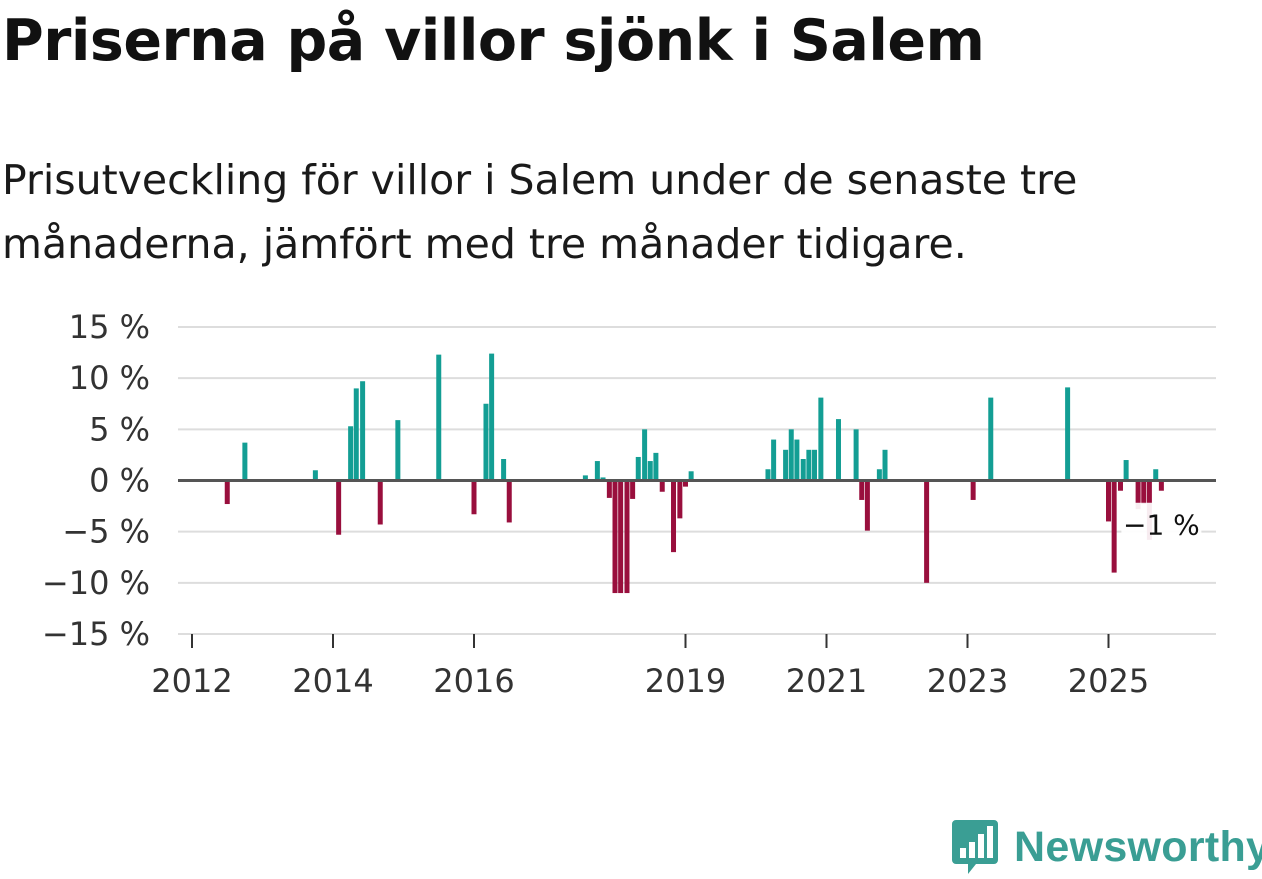 The width and height of the screenshot is (1262, 879). Describe the element at coordinates (109, 378) in the screenshot. I see `y-tick-label: 10 %` at that location.